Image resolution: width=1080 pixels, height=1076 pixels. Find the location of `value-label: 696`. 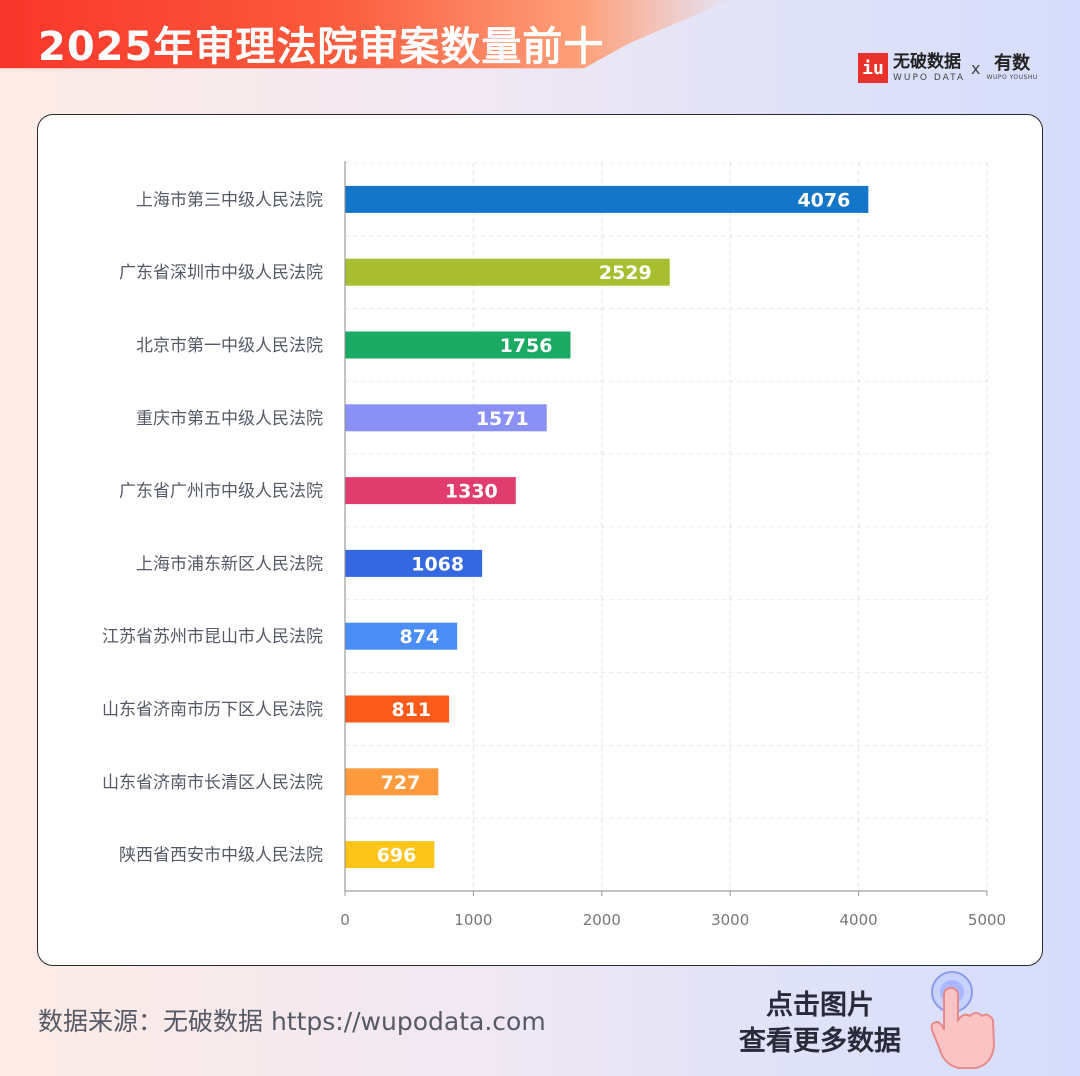

value-label: 696 is located at coordinates (397, 856).